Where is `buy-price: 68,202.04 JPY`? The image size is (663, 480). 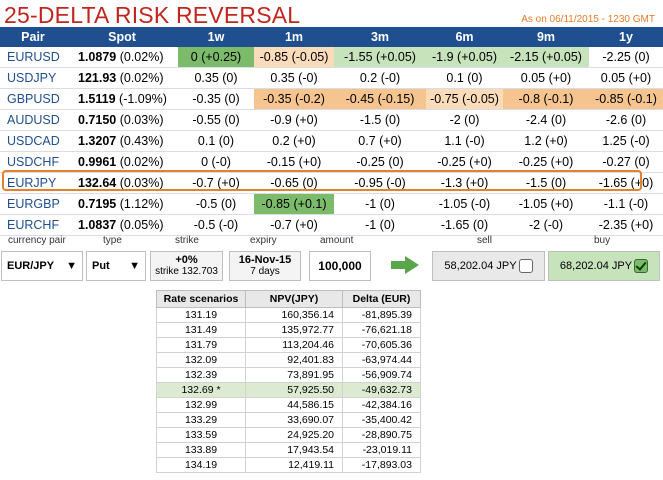 buy-price: 68,202.04 JPY is located at coordinates (596, 266).